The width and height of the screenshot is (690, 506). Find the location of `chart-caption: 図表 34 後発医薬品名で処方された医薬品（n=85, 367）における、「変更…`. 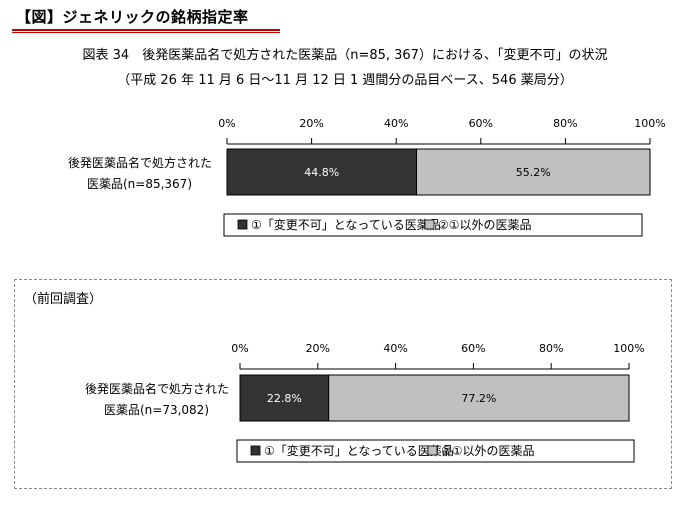

chart-caption: 図表 34 後発医薬品名で処方された医薬品（n=85, 367）における、「変更… is located at coordinates (345, 55).